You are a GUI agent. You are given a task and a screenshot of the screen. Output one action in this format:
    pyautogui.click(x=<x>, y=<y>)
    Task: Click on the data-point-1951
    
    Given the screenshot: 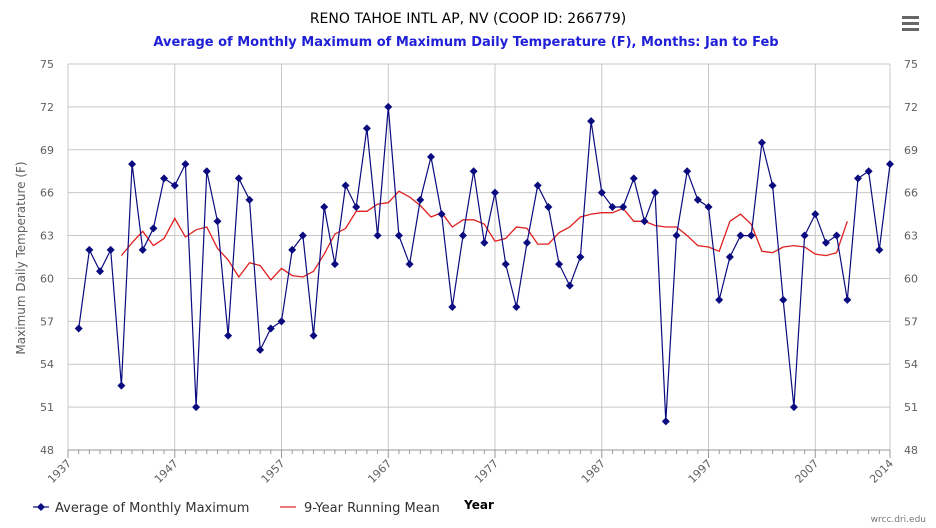 What is the action you would take?
    pyautogui.click(x=217, y=221)
    